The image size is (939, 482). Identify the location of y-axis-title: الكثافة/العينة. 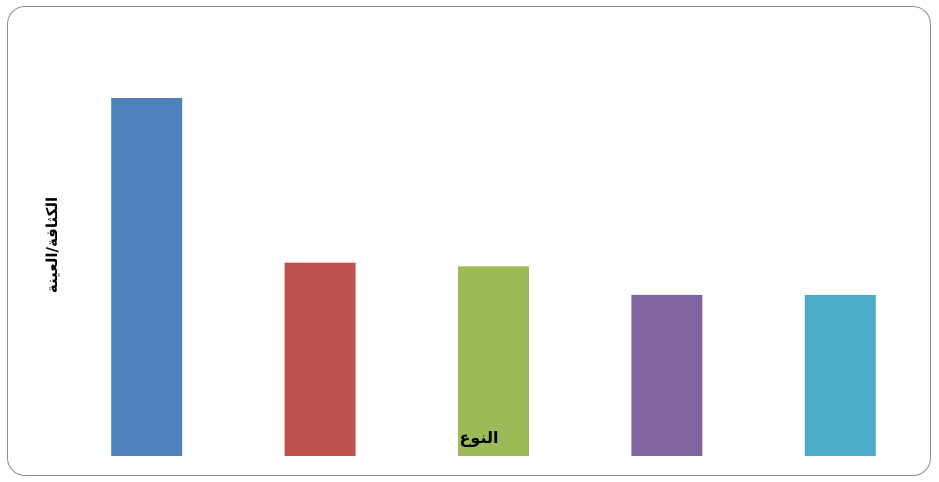
(52, 245).